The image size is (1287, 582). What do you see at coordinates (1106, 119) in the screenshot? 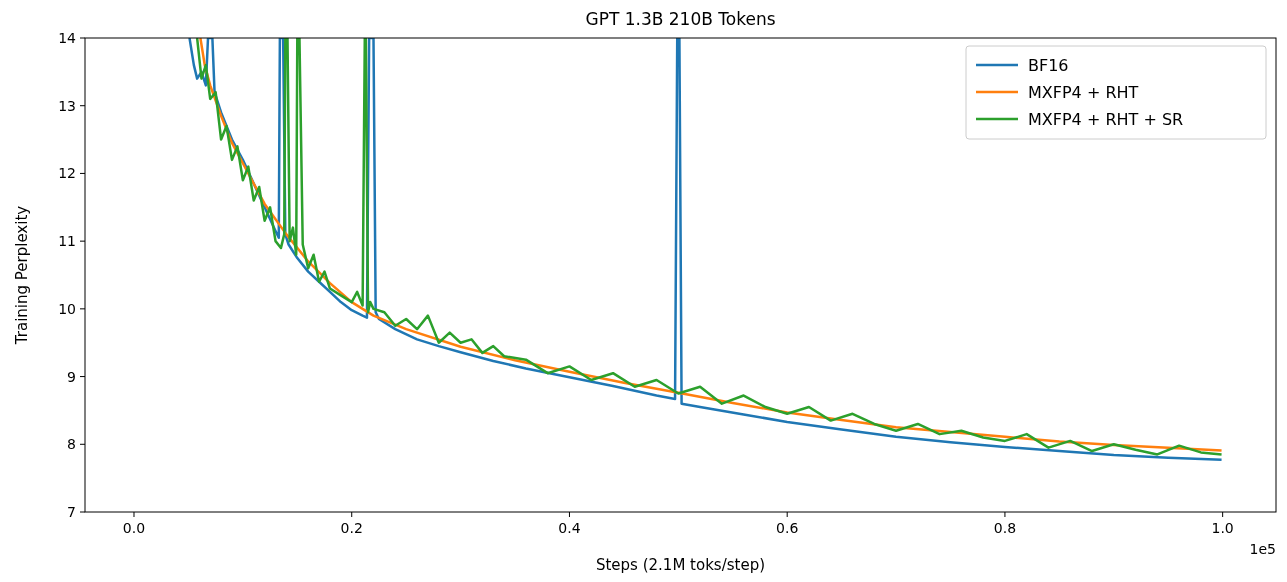
I see `legend-label: MXFP4 + RHT + SR` at bounding box center [1106, 119].